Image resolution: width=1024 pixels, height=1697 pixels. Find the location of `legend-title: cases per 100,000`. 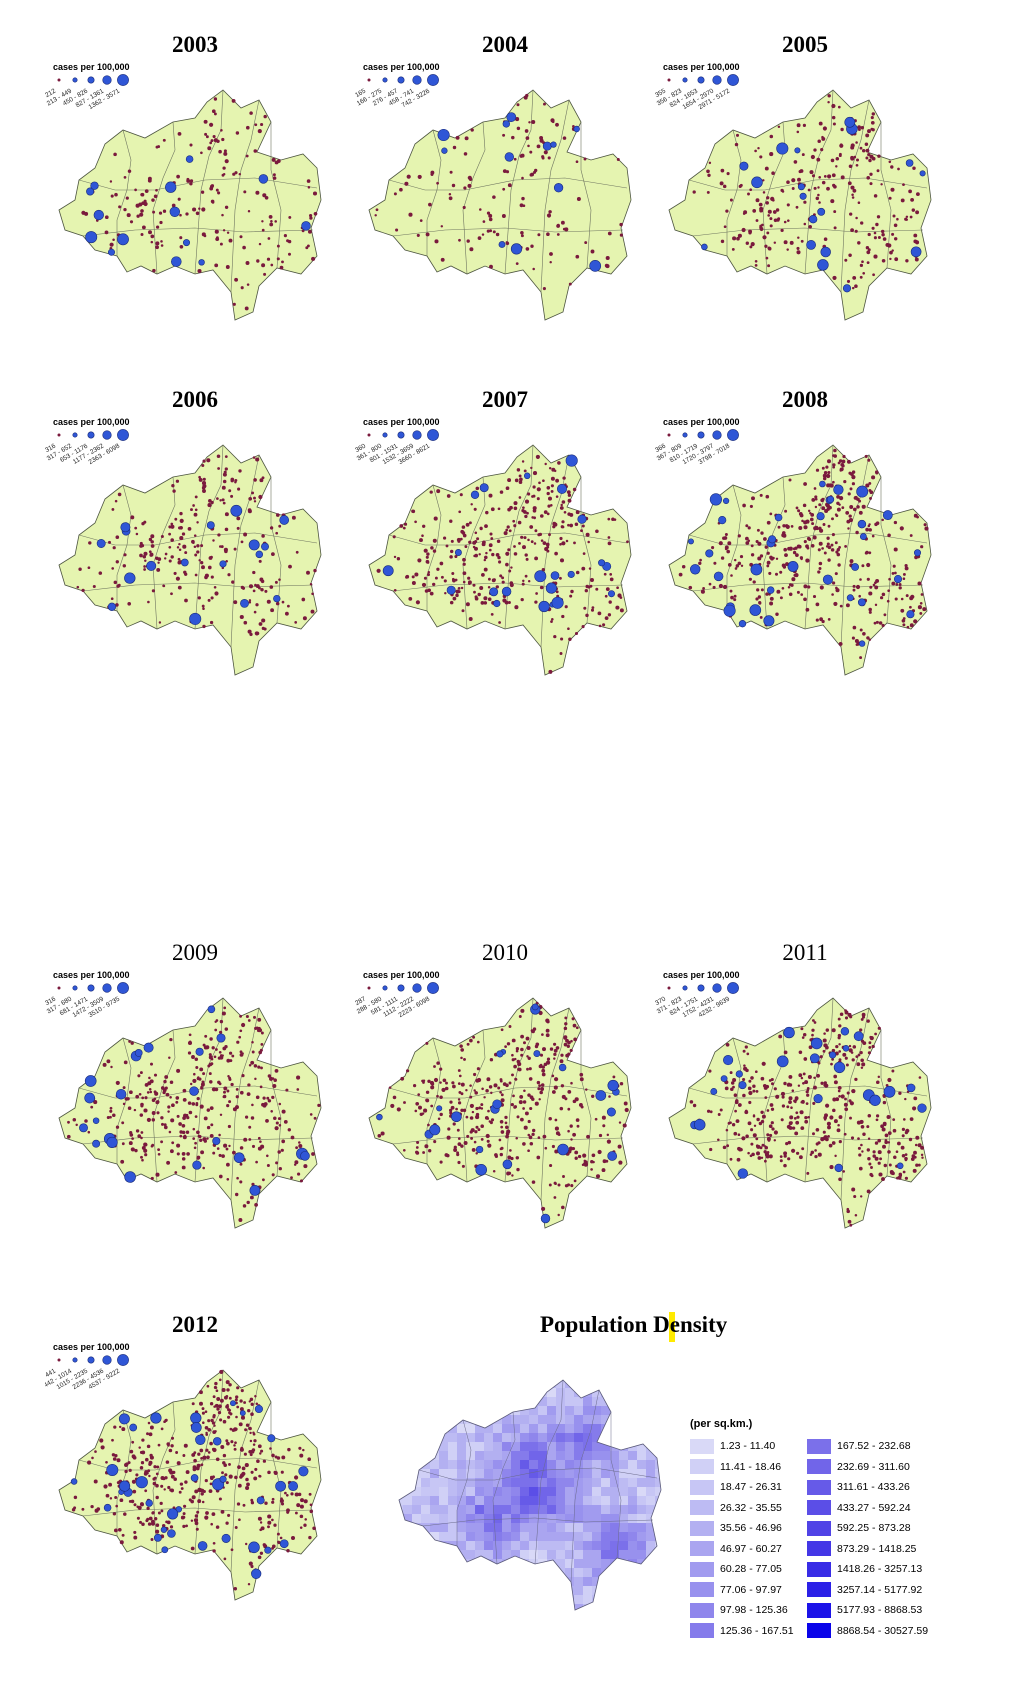

legend-title: cases per 100,000 is located at coordinates (401, 975).